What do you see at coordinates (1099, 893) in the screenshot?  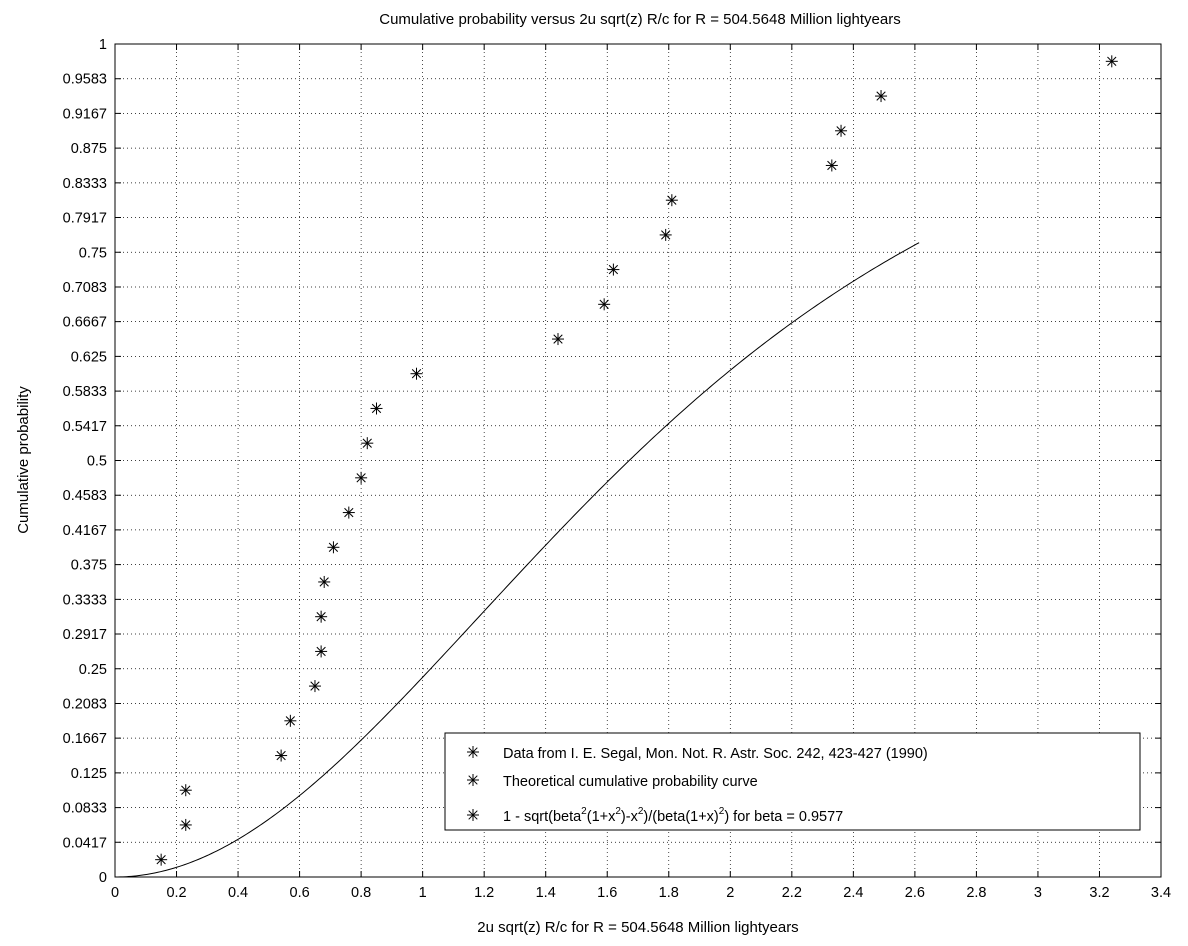 I see `x-tick-label: 3.2` at bounding box center [1099, 893].